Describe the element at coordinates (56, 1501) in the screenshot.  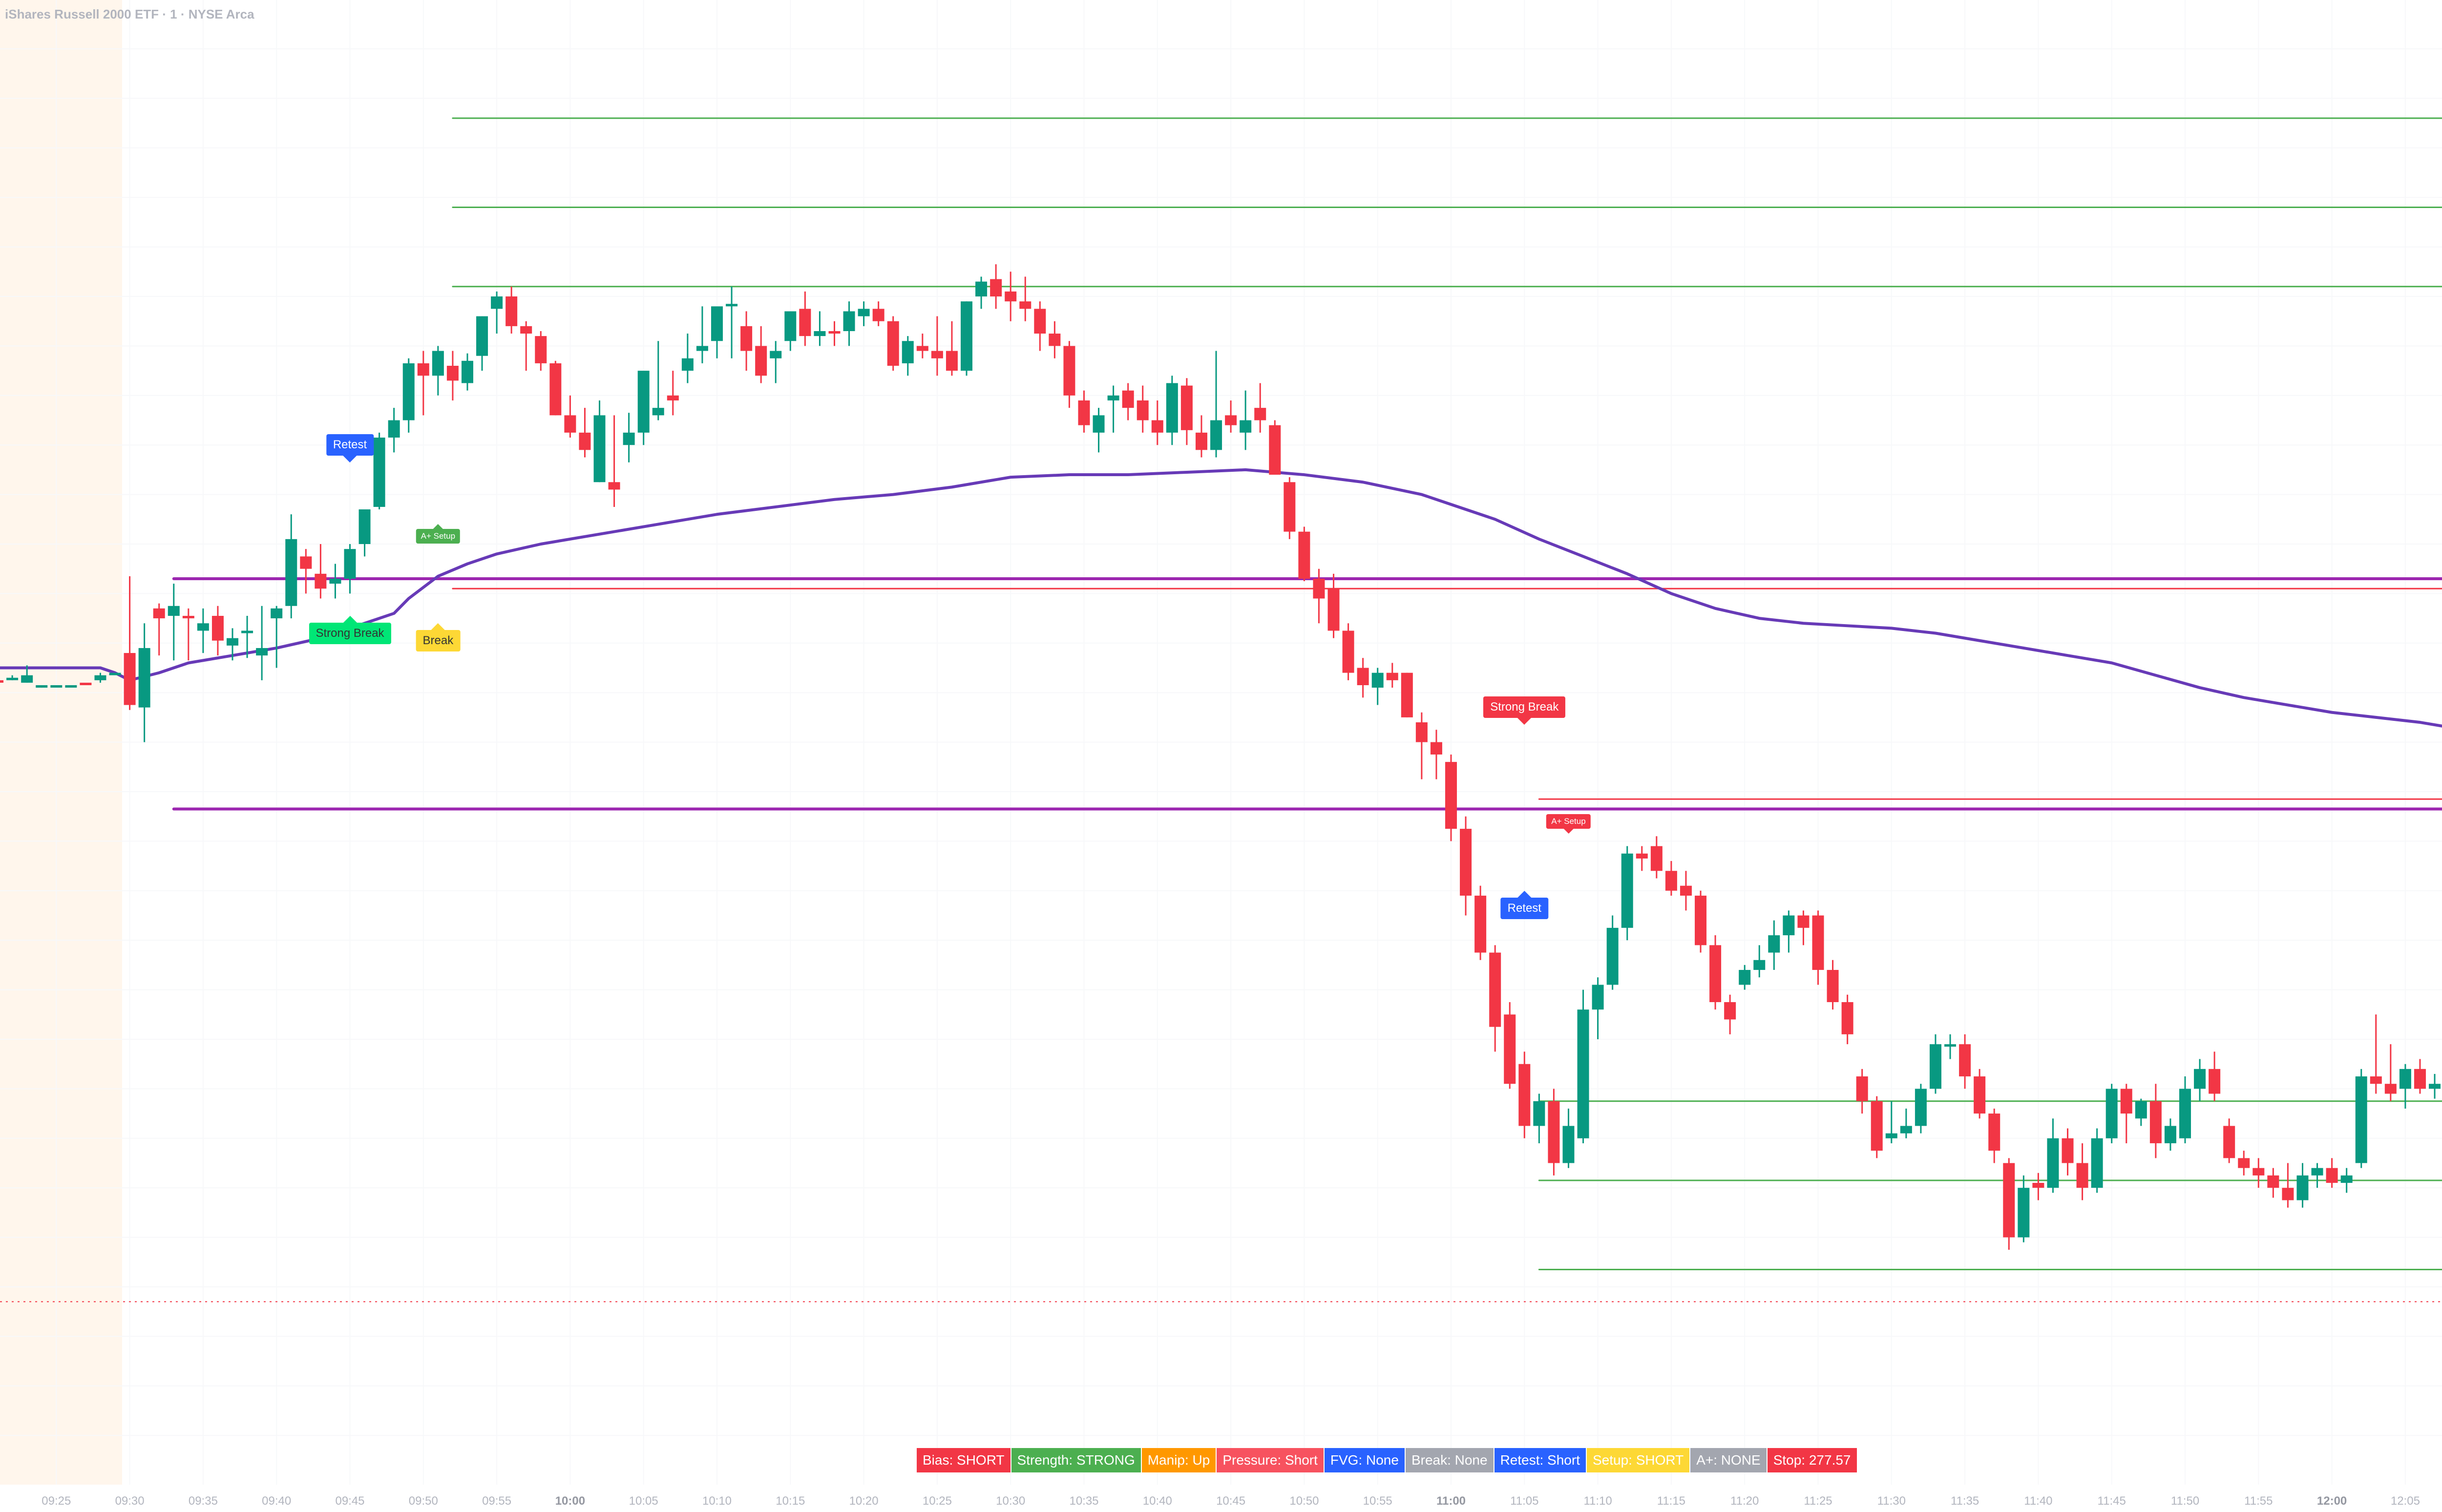
I see `time-tick-label: 09:25` at that location.